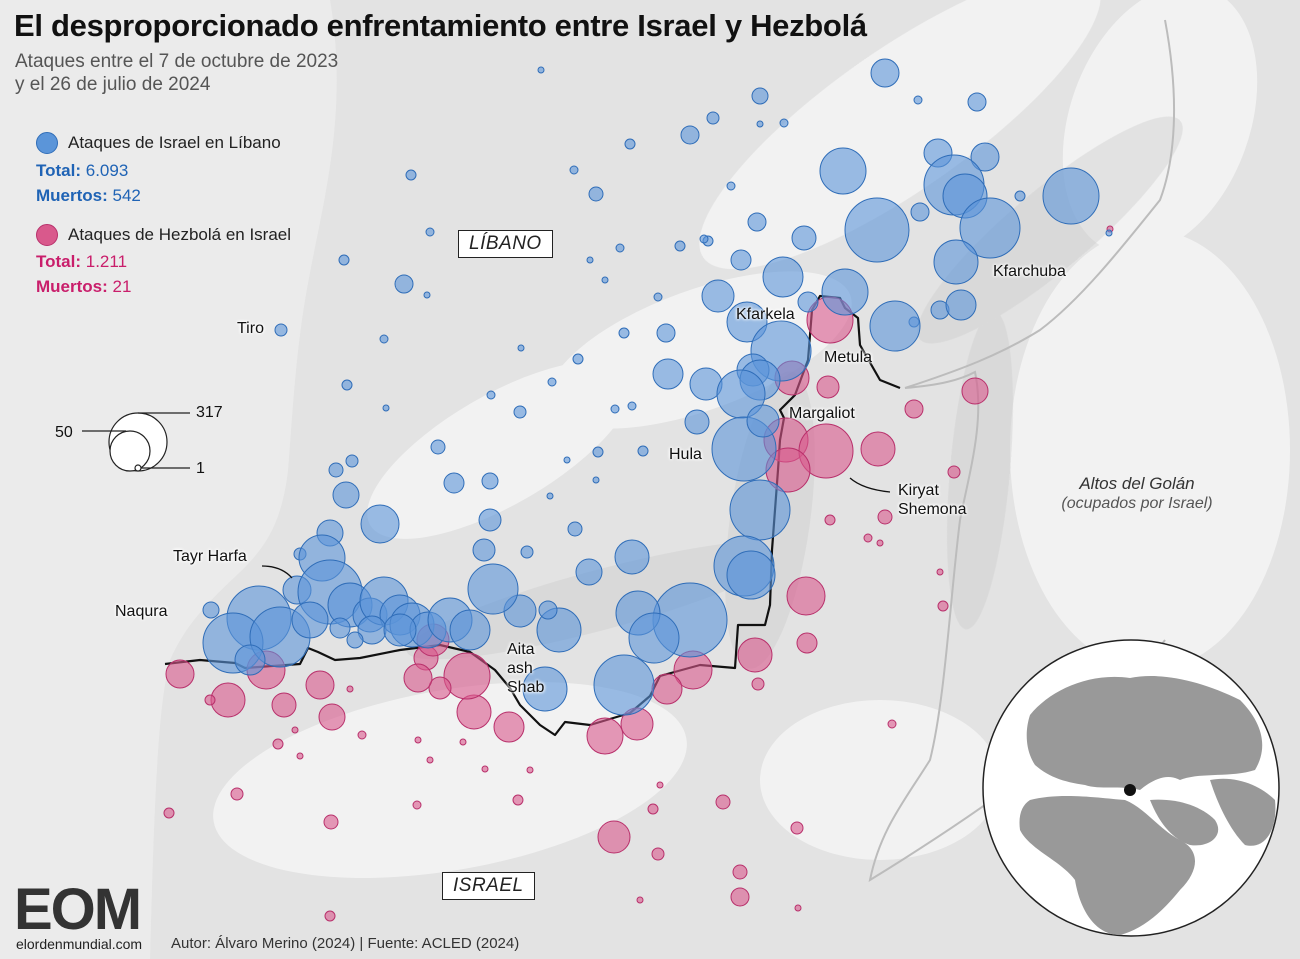  I want to click on place-metula: Metula, so click(848, 357).